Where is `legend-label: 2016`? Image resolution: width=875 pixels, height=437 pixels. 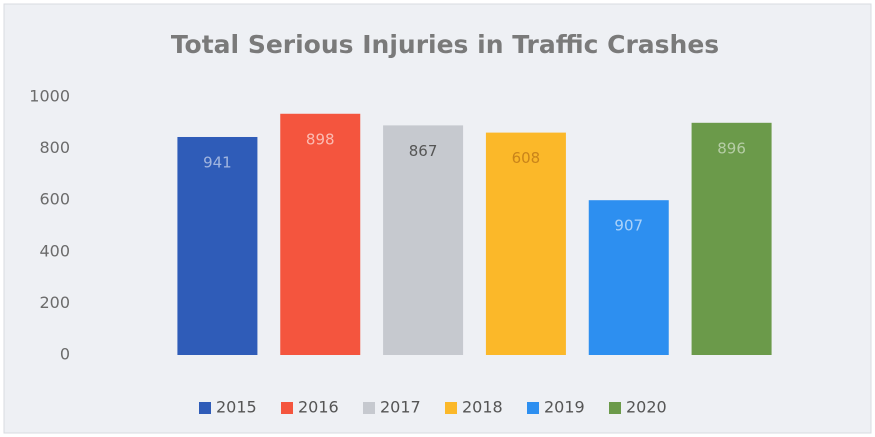
legend-label: 2016 is located at coordinates (318, 407).